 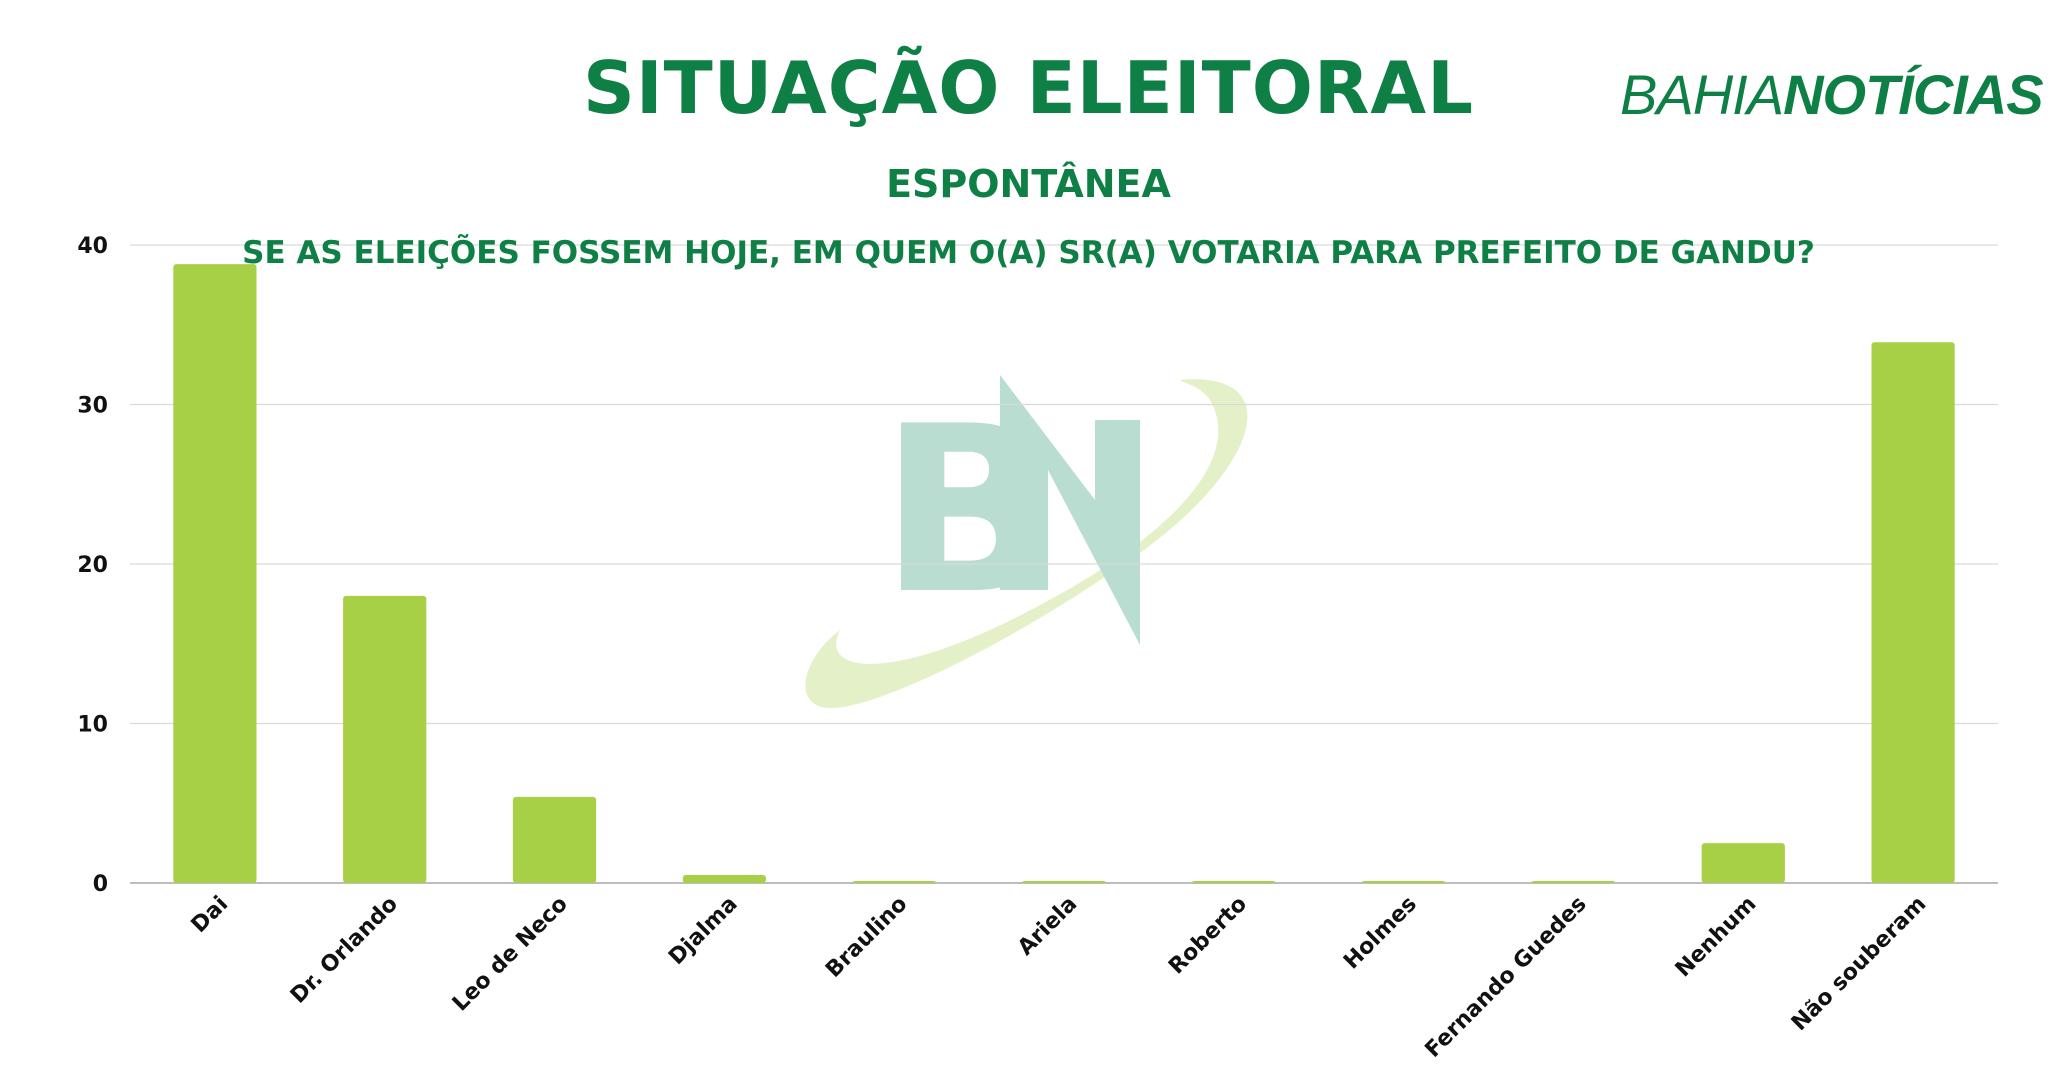 What do you see at coordinates (866, 937) in the screenshot?
I see `x-tick-label: Braulino` at bounding box center [866, 937].